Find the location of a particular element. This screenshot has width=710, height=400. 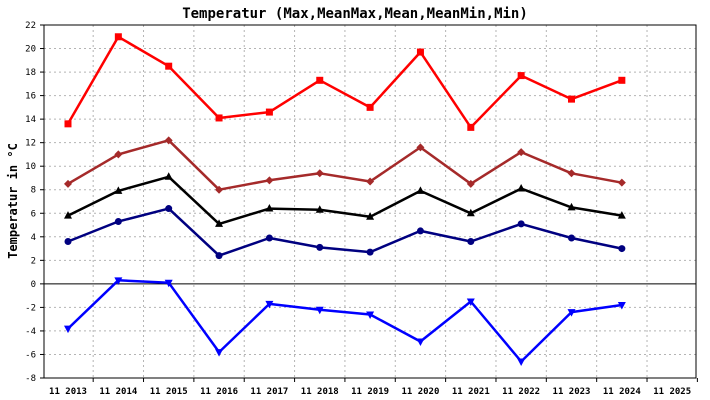

series-line-meanmax is located at coordinates (345, 165).